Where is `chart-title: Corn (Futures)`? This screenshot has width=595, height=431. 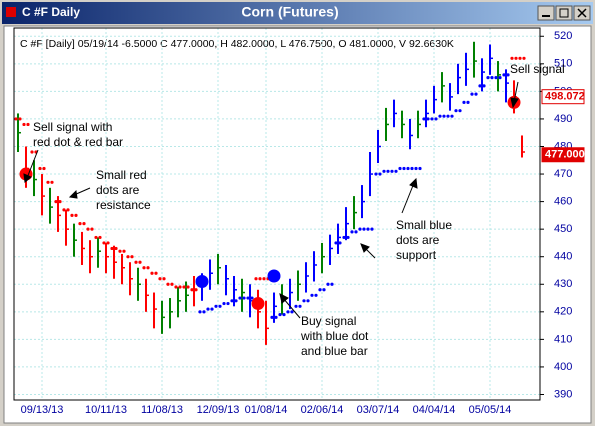
chart-title: Corn (Futures) is located at coordinates (289, 12).